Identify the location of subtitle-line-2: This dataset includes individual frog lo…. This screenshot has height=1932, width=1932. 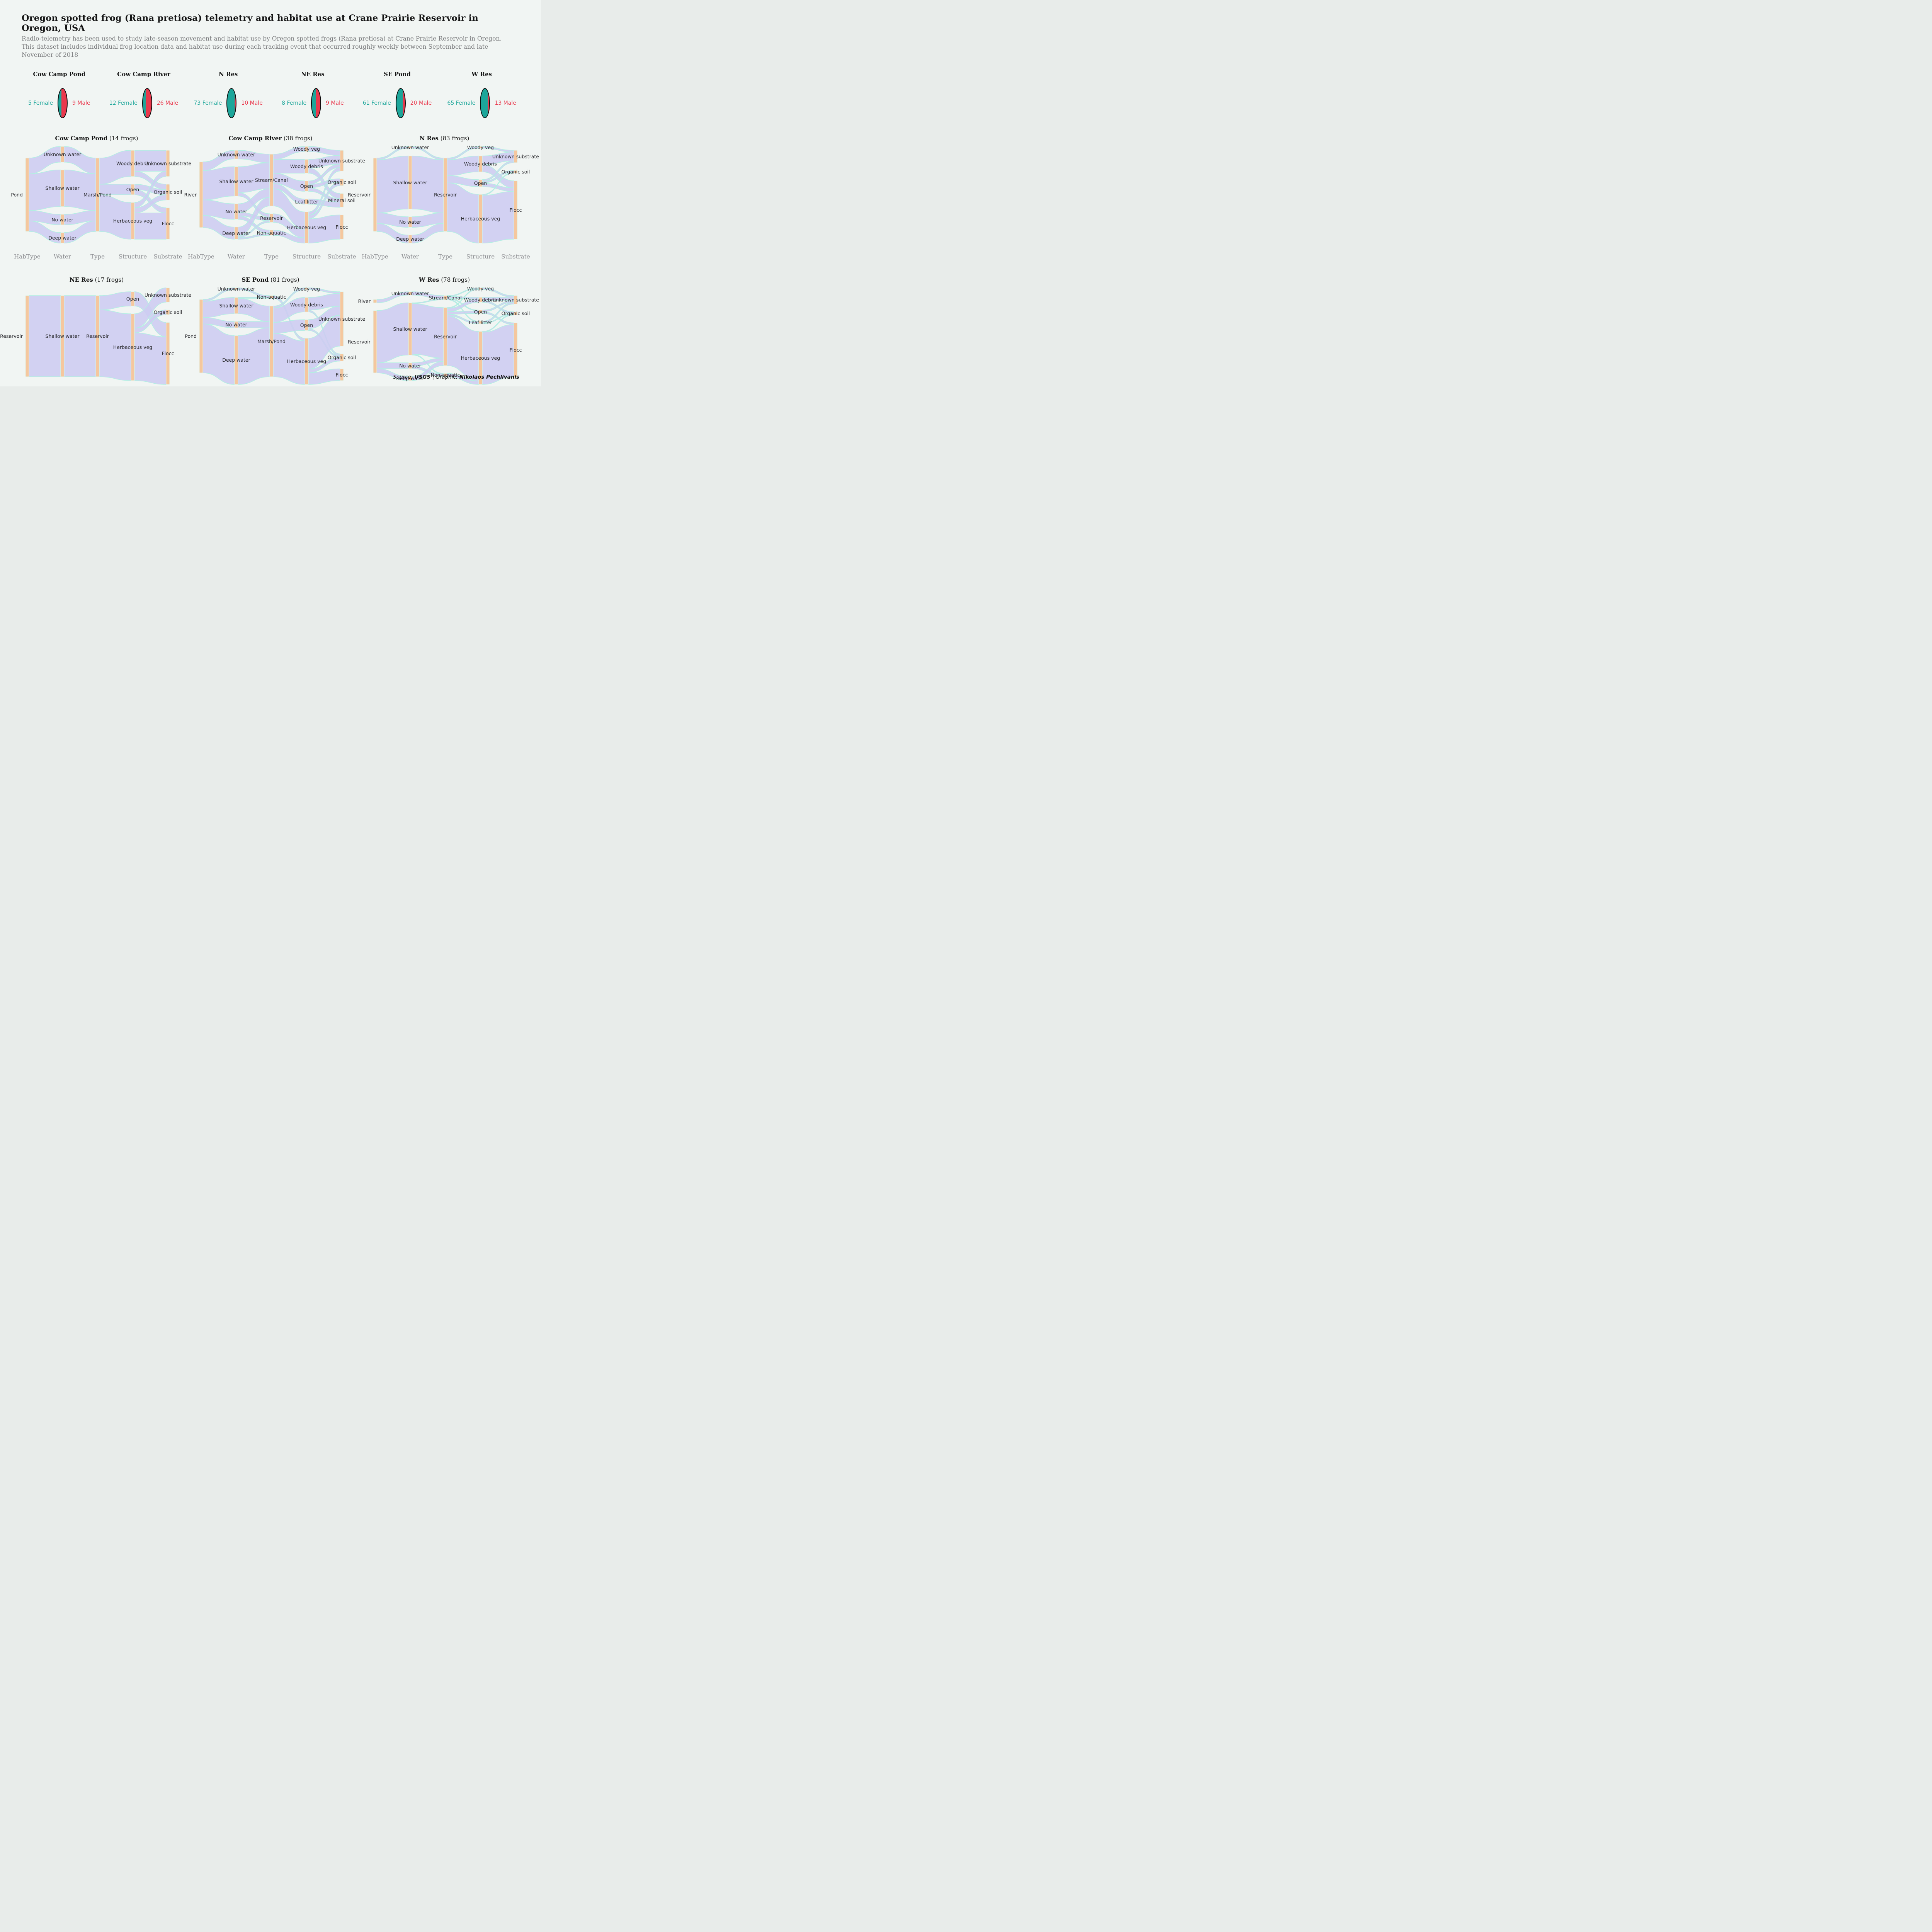
(255, 50).